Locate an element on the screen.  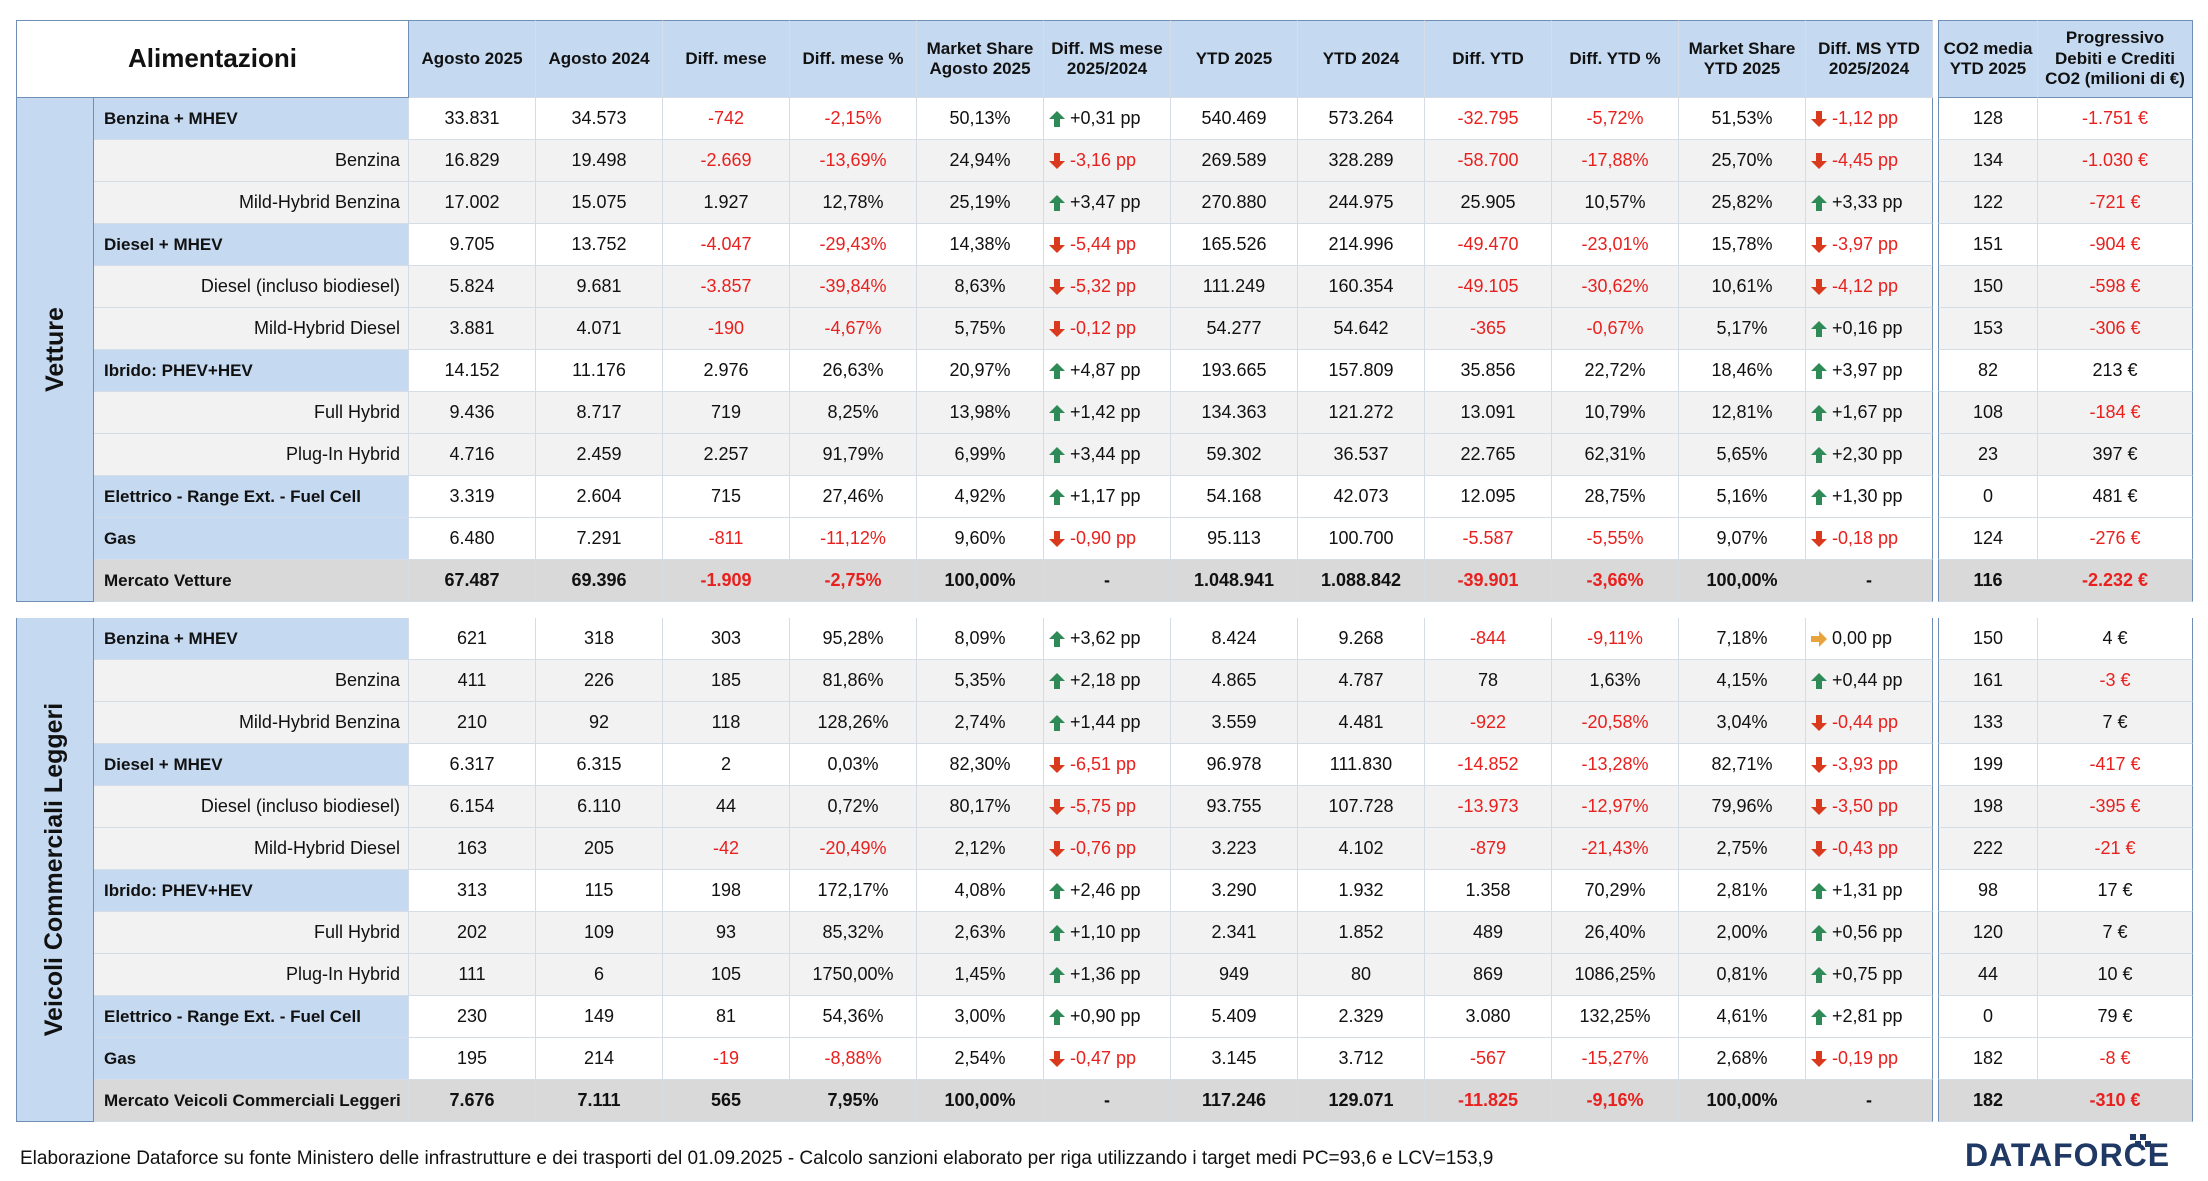
table-cell: 715 is located at coordinates (726, 497).